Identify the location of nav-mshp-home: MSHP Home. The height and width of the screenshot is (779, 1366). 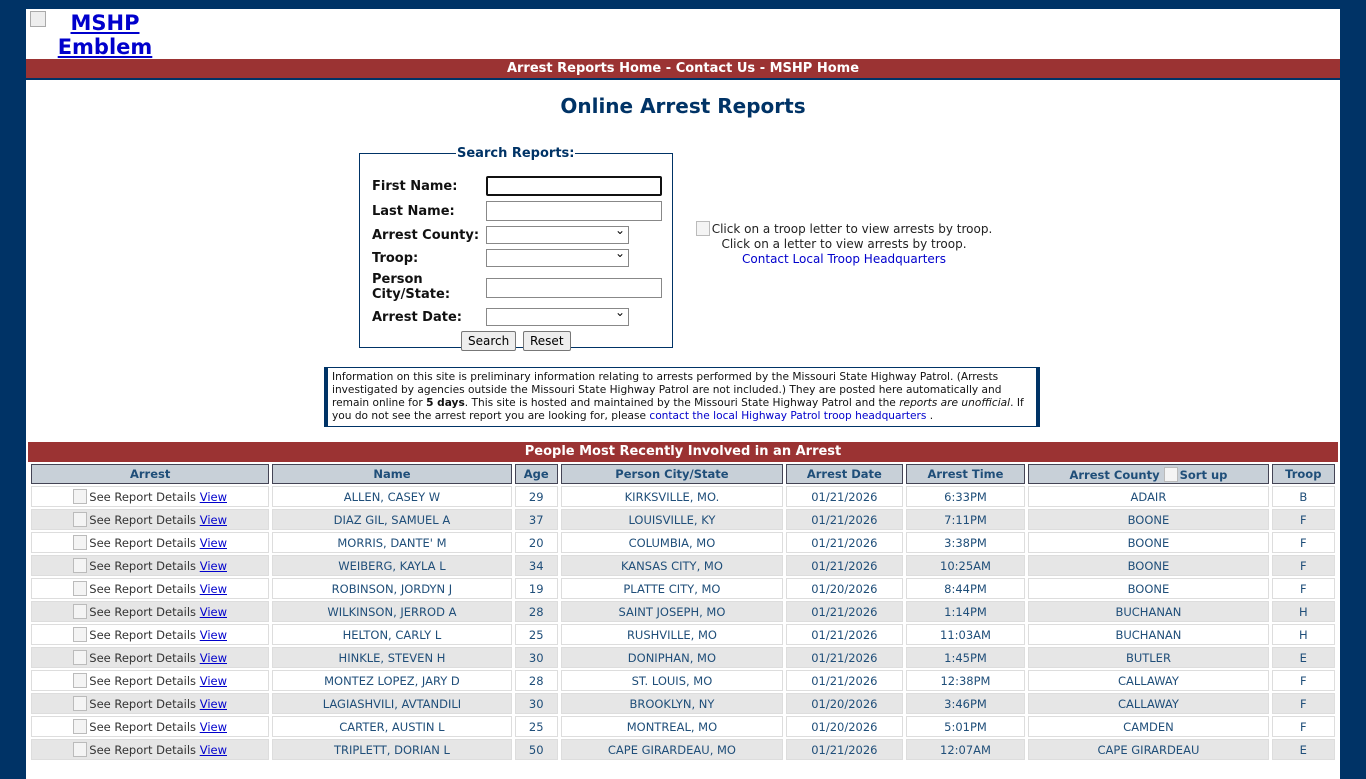
(814, 68).